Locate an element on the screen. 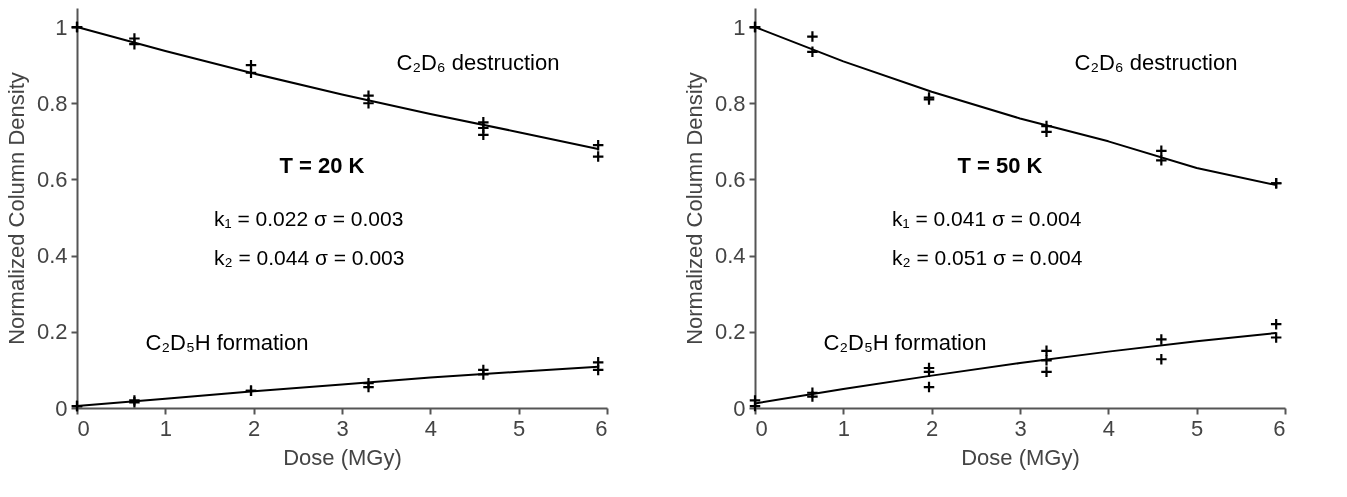 This screenshot has height=497, width=1347. text: C₂D₆ destruction is located at coordinates (1156, 62).